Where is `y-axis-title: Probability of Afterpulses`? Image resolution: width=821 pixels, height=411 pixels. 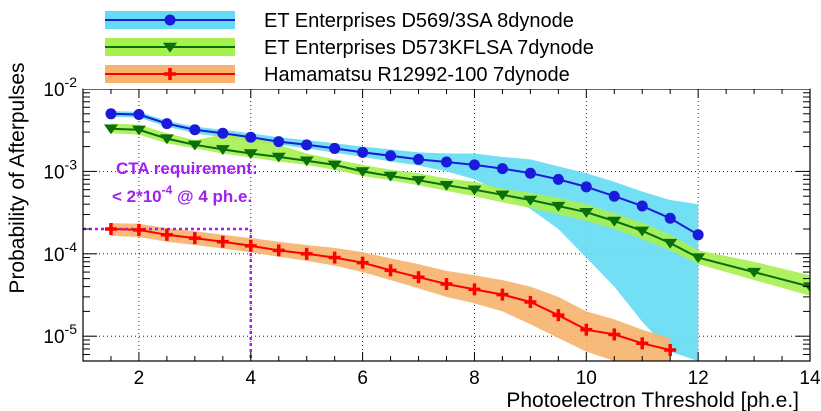 y-axis-title: Probability of Afterpulses is located at coordinates (17, 177).